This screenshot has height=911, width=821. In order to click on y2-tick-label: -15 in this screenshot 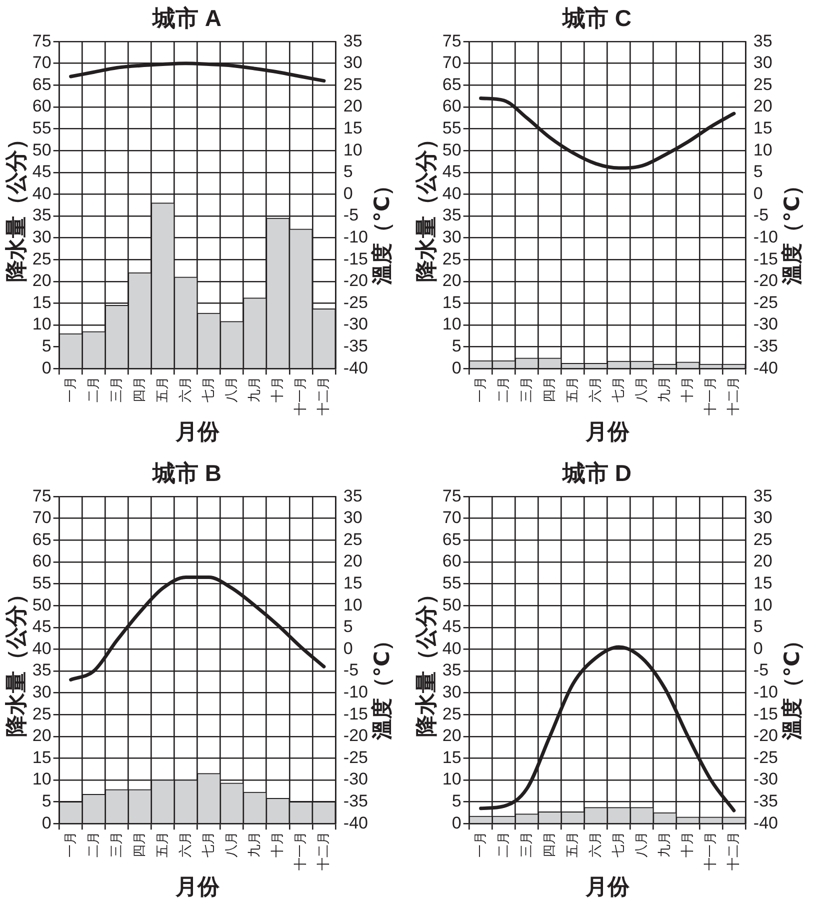, I will do `click(765, 258)`.